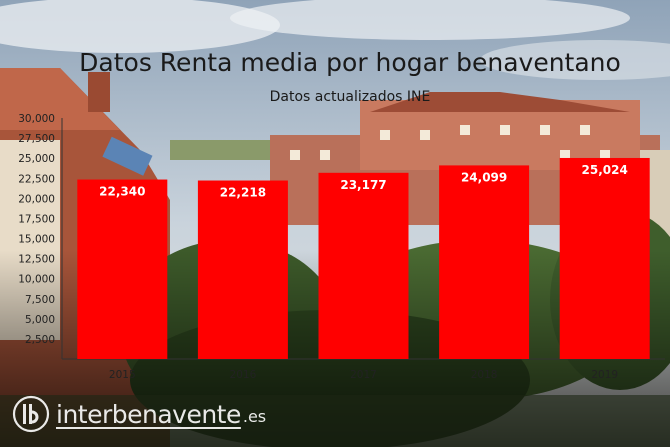 The width and height of the screenshot is (670, 447). What do you see at coordinates (40, 320) in the screenshot?
I see `y-tick-label: 5,000` at bounding box center [40, 320].